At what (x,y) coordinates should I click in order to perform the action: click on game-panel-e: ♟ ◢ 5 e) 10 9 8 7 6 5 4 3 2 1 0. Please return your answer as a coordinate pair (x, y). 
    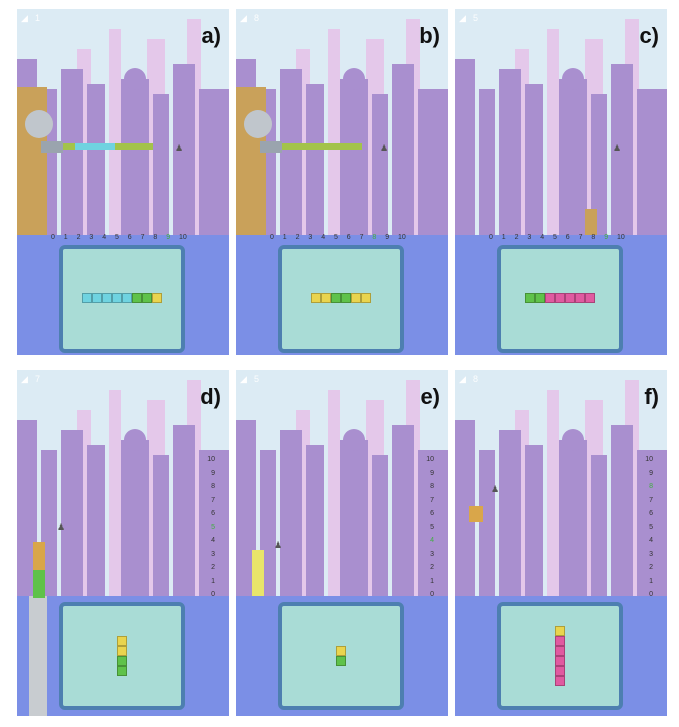
    Looking at the image, I should click on (342, 543).